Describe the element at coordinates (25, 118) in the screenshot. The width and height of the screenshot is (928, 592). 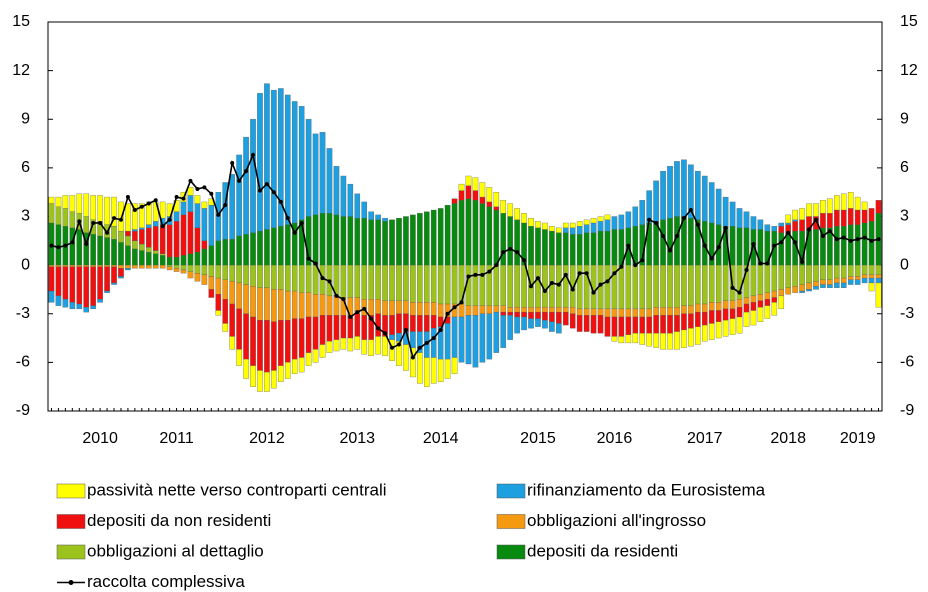
I see `y-tick-label: 9` at that location.